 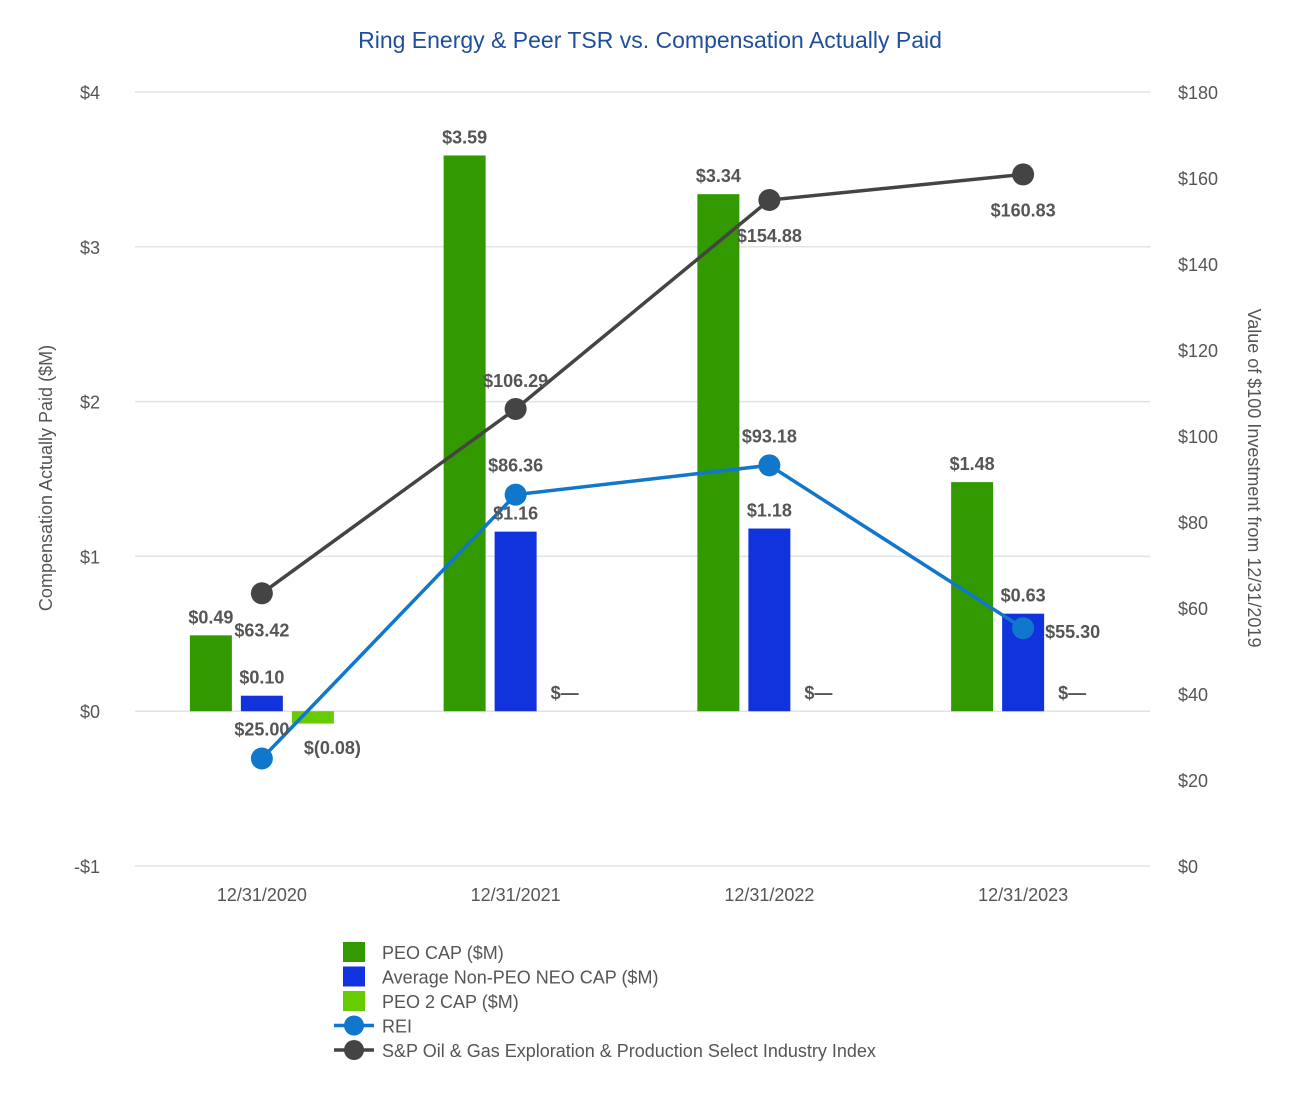 I want to click on bar-data-label: $3.59, so click(x=464, y=137).